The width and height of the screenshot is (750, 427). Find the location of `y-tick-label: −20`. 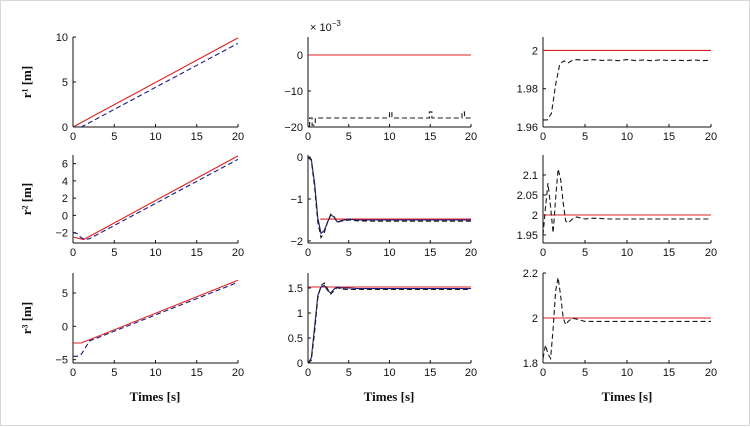

y-tick-label: −20 is located at coordinates (293, 128).